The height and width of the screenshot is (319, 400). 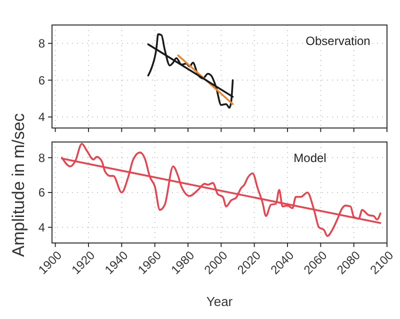 I want to click on annotation: Observation, so click(x=338, y=41).